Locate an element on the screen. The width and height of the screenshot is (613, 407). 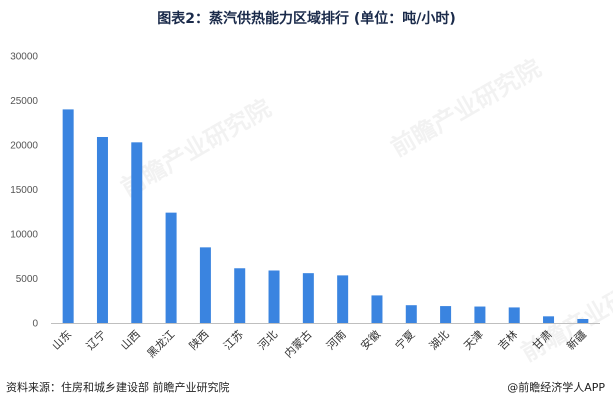
labels: 山东 辽宁 山西 黑龙江 陕西 江苏 河北 内蒙古 河南 安徽 宁夏 湖北 天津 吉林 甘肃 新疆 is located at coordinates (319, 343).